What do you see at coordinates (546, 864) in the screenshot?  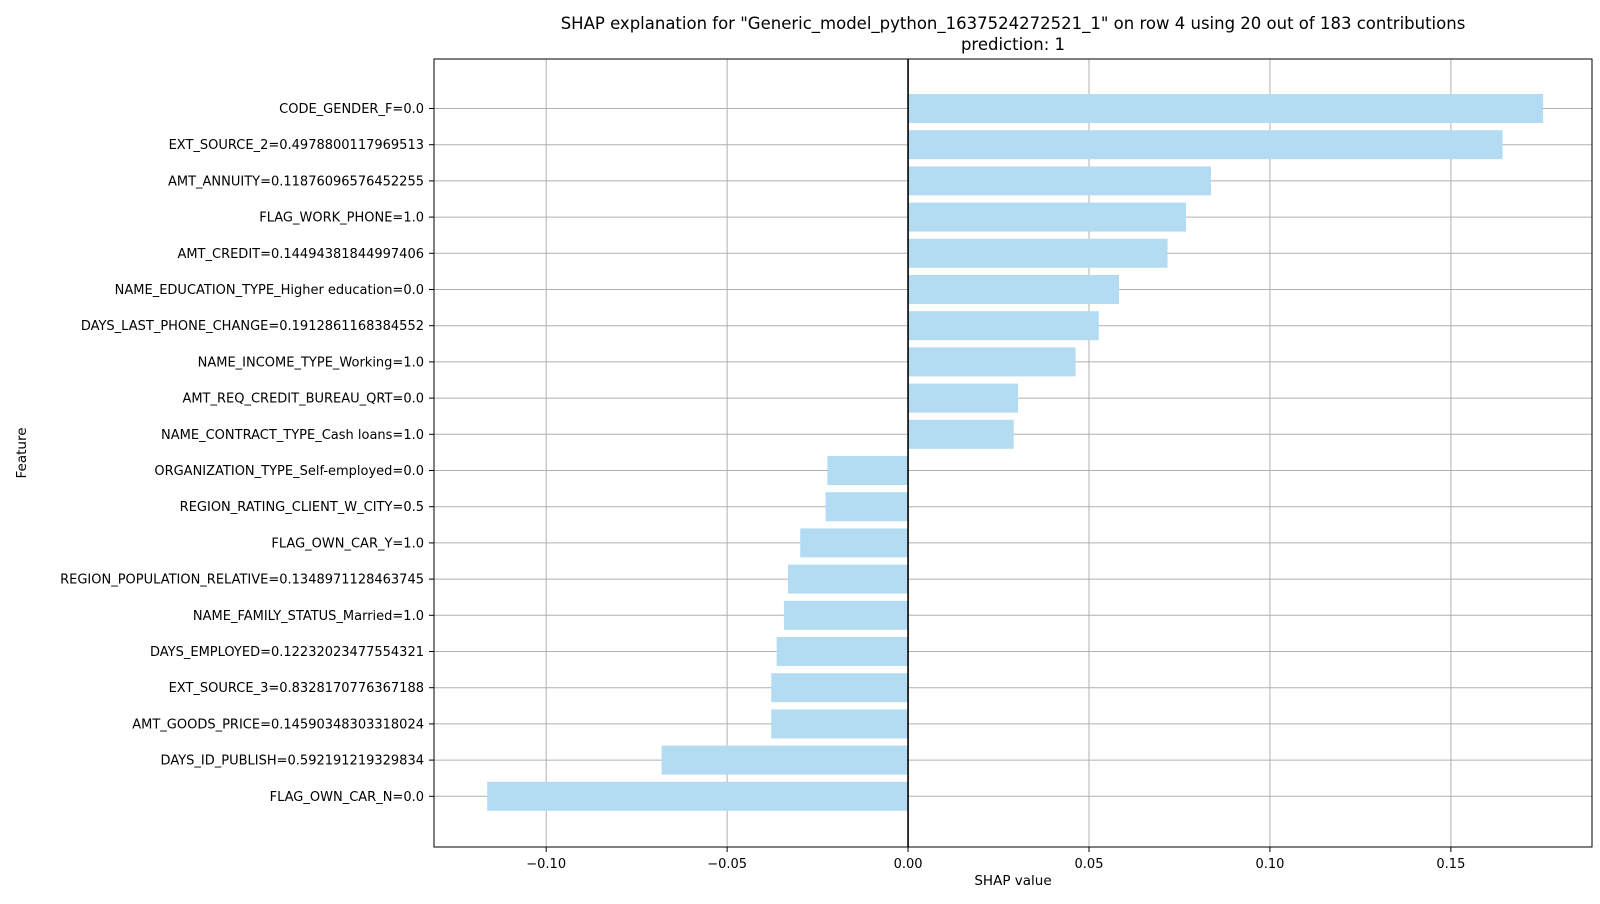 I see `x-tick-label: −0.10` at bounding box center [546, 864].